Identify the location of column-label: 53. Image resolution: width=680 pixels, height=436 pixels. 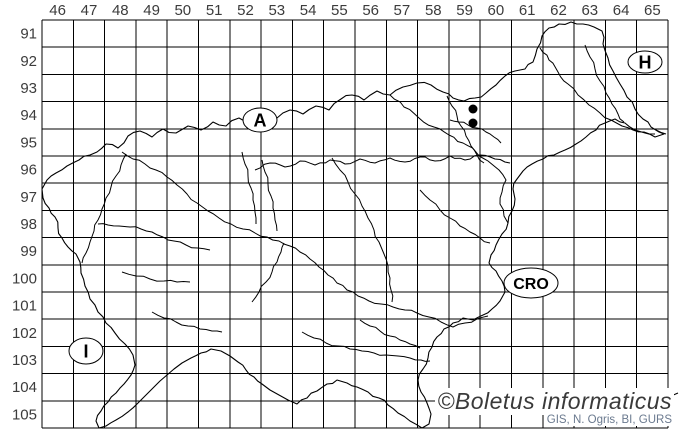
(276, 10).